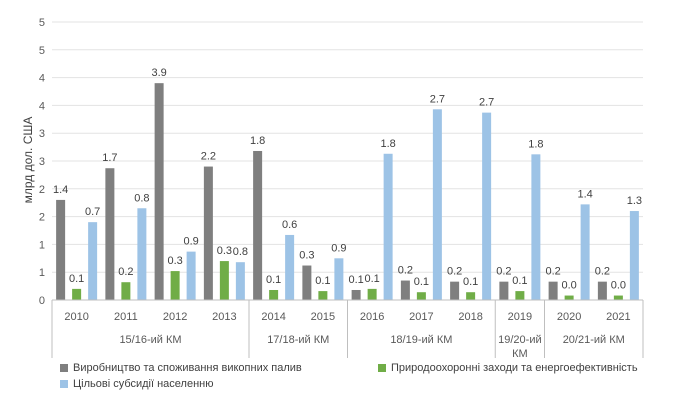 Image resolution: width=690 pixels, height=414 pixels. Describe the element at coordinates (42, 245) in the screenshot. I see `y-tick-label: 1` at that location.